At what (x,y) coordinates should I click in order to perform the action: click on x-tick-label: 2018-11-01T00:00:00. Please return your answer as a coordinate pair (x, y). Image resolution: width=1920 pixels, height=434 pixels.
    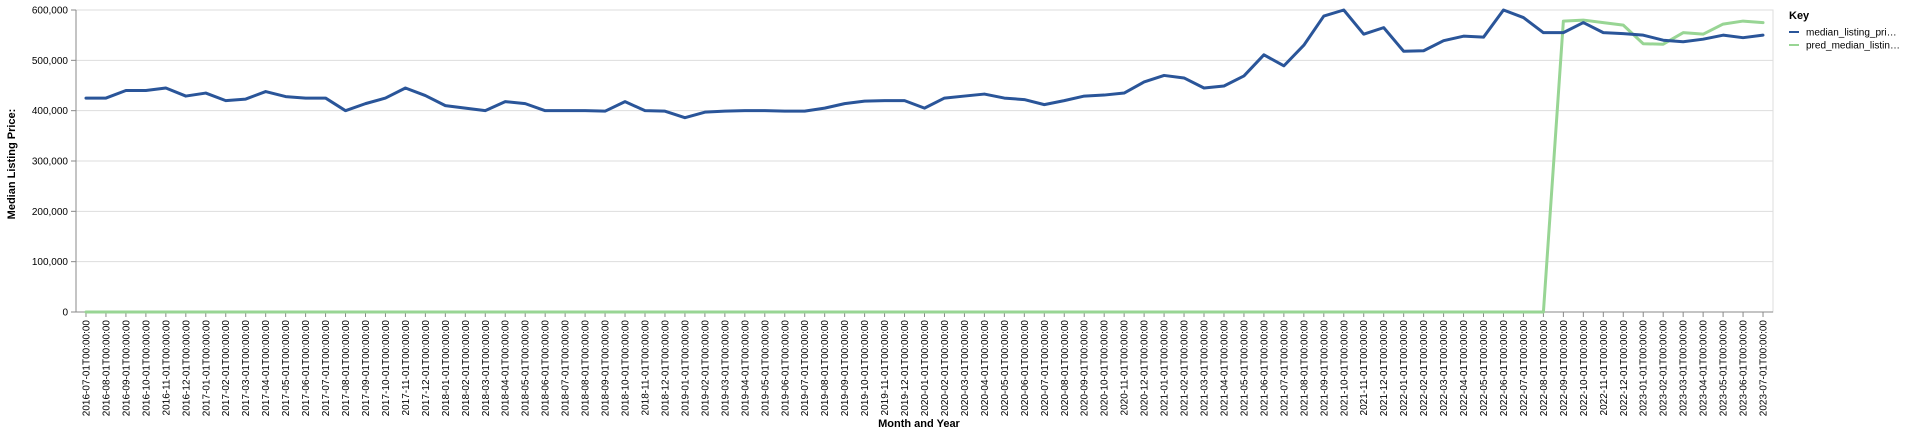
    Looking at the image, I should click on (645, 368).